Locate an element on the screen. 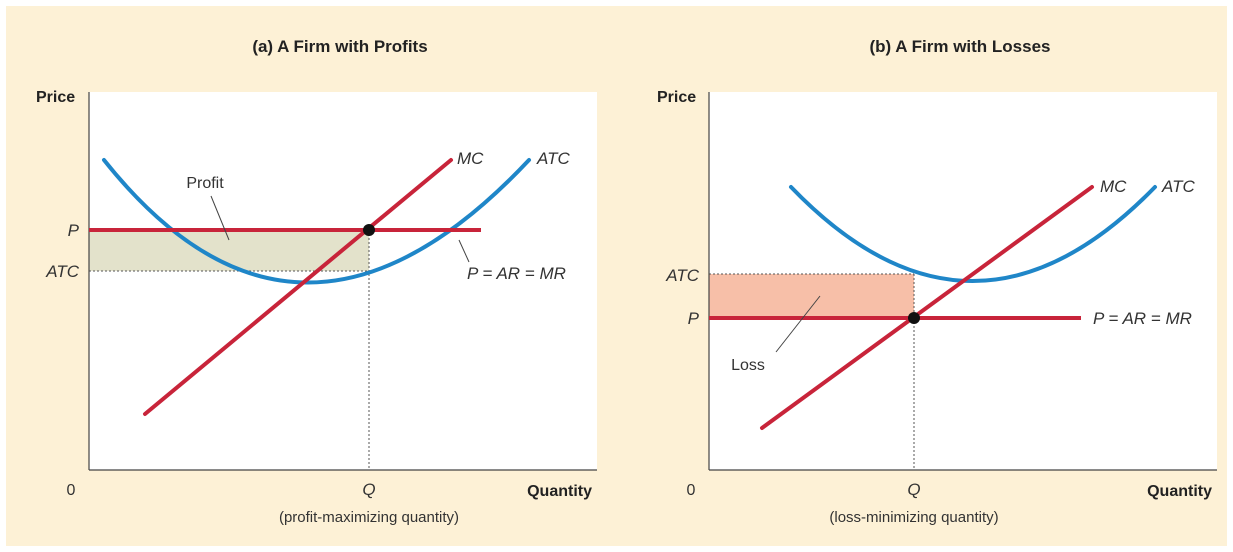  loss-pointer is located at coordinates (798, 324).